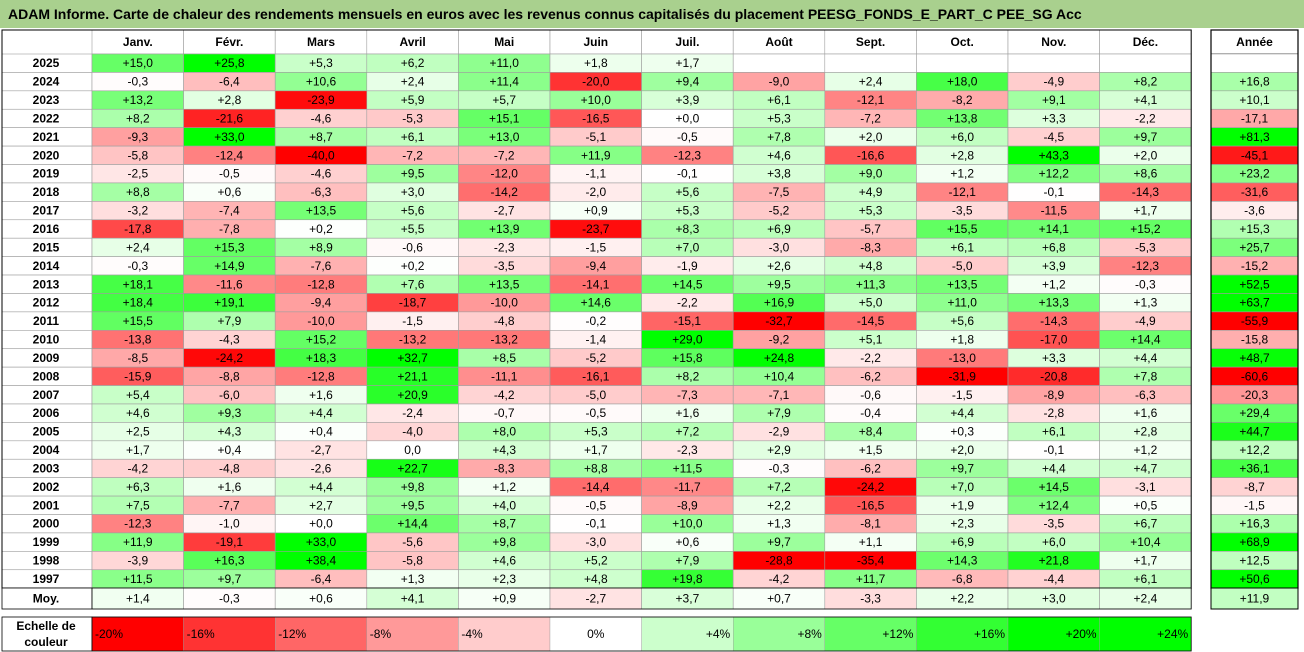  What do you see at coordinates (1254, 432) in the screenshot?
I see `year-total-value: +44,7` at bounding box center [1254, 432].